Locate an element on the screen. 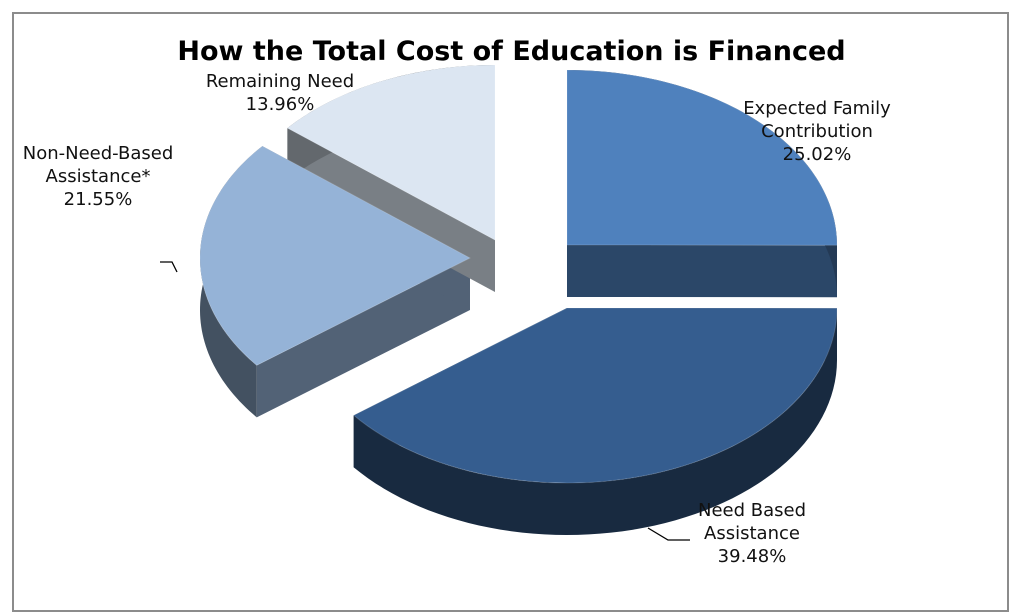 This screenshot has height=612, width=1023. slice-name-label: Assistance is located at coordinates (752, 533).